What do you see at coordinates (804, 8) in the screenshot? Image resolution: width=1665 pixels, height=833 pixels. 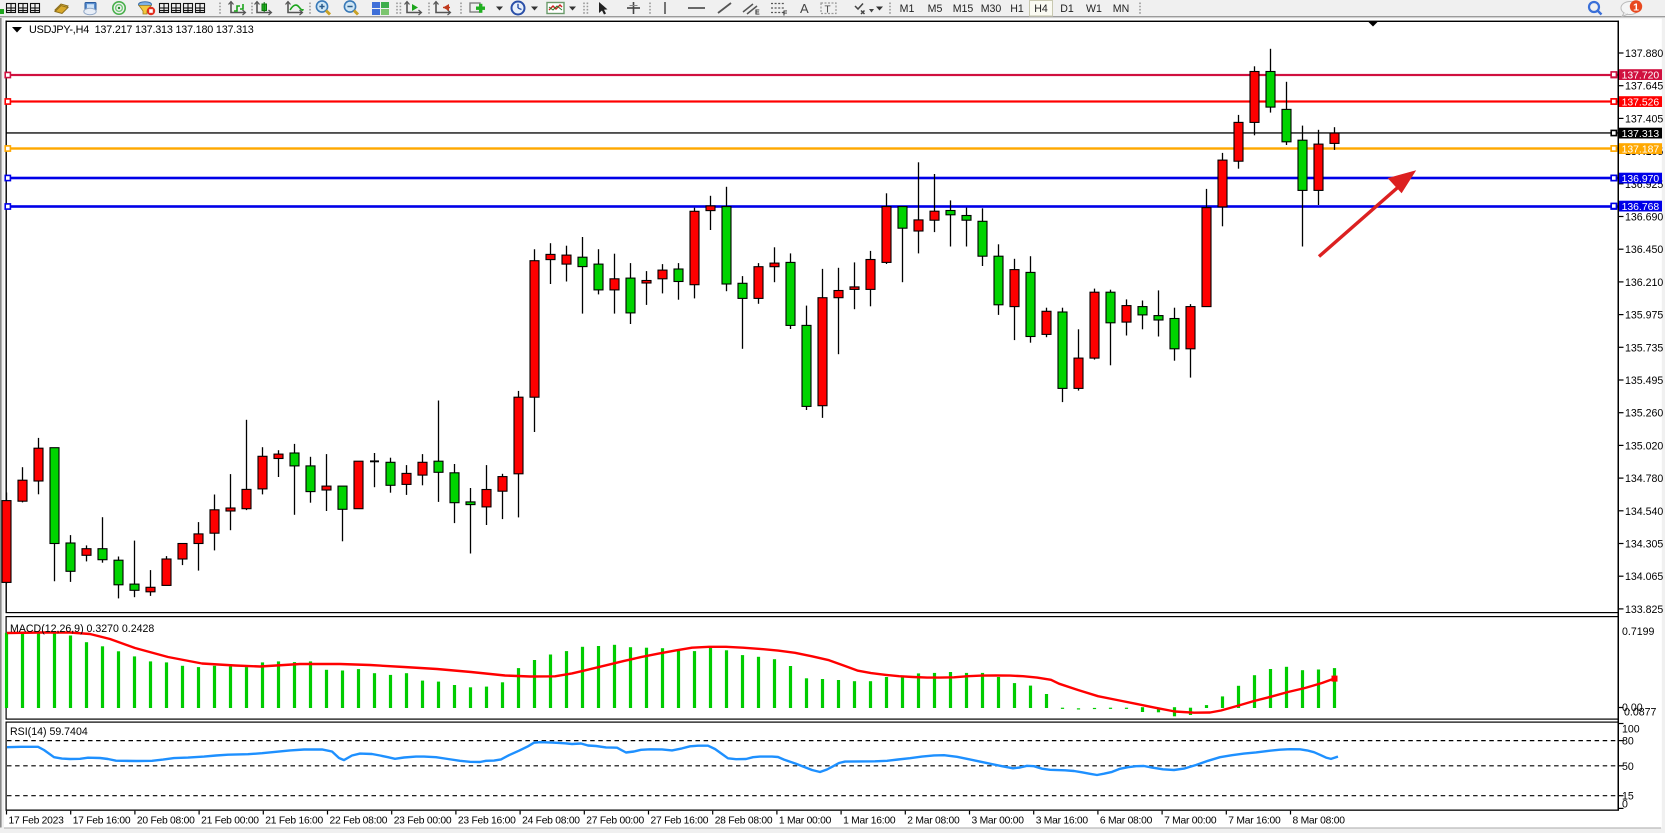 I see `svg-text: A` at bounding box center [804, 8].